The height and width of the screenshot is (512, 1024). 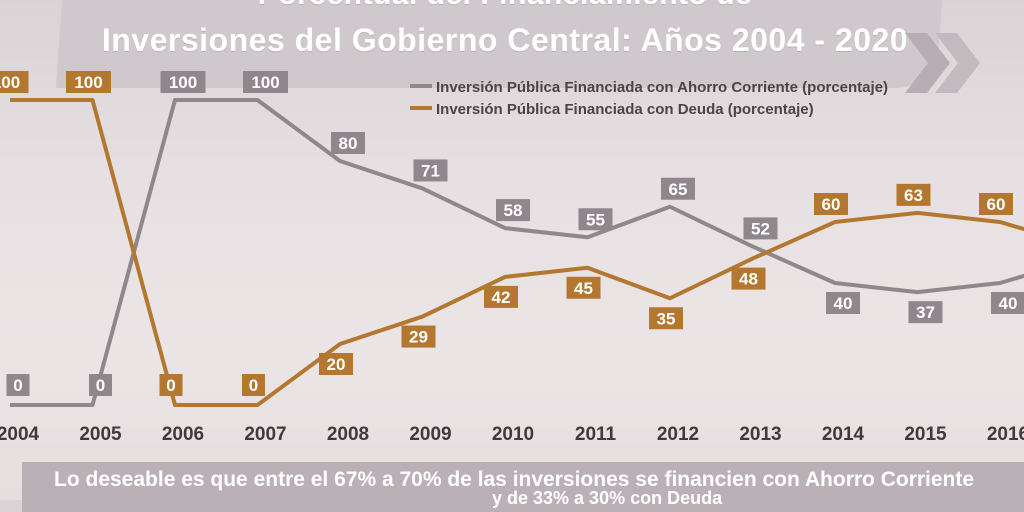 What do you see at coordinates (430, 434) in the screenshot?
I see `x-tick-label-2009: 2009` at bounding box center [430, 434].